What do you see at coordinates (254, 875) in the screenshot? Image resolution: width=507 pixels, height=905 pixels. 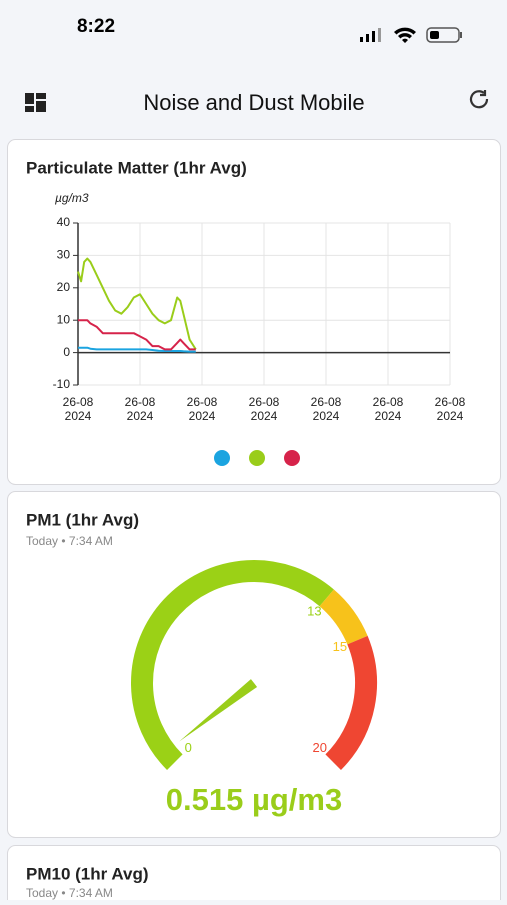 I see `card` at bounding box center [254, 875].